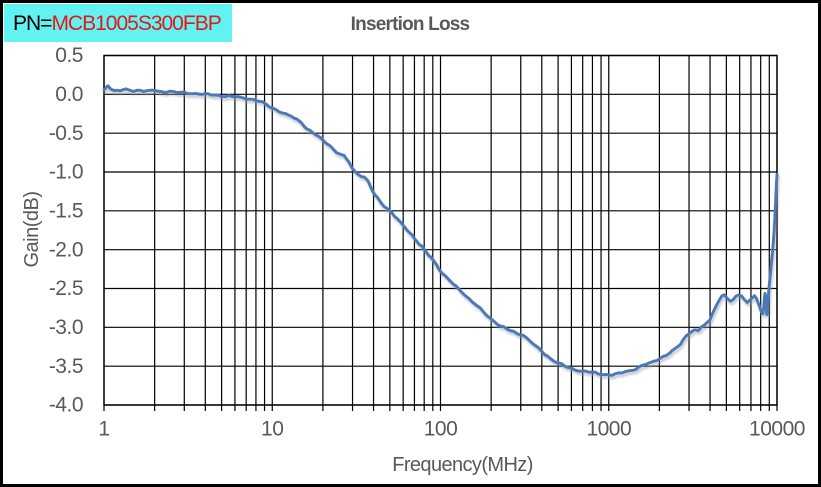  I want to click on svg-text: Insertion Loss, so click(410, 24).